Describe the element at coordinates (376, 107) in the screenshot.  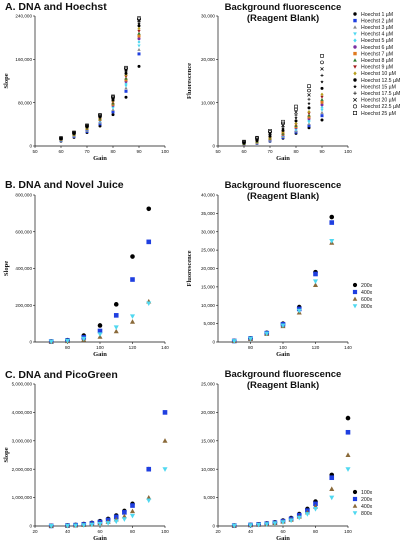
I see `legend-item: Hoechst 22.5 µM` at that location.